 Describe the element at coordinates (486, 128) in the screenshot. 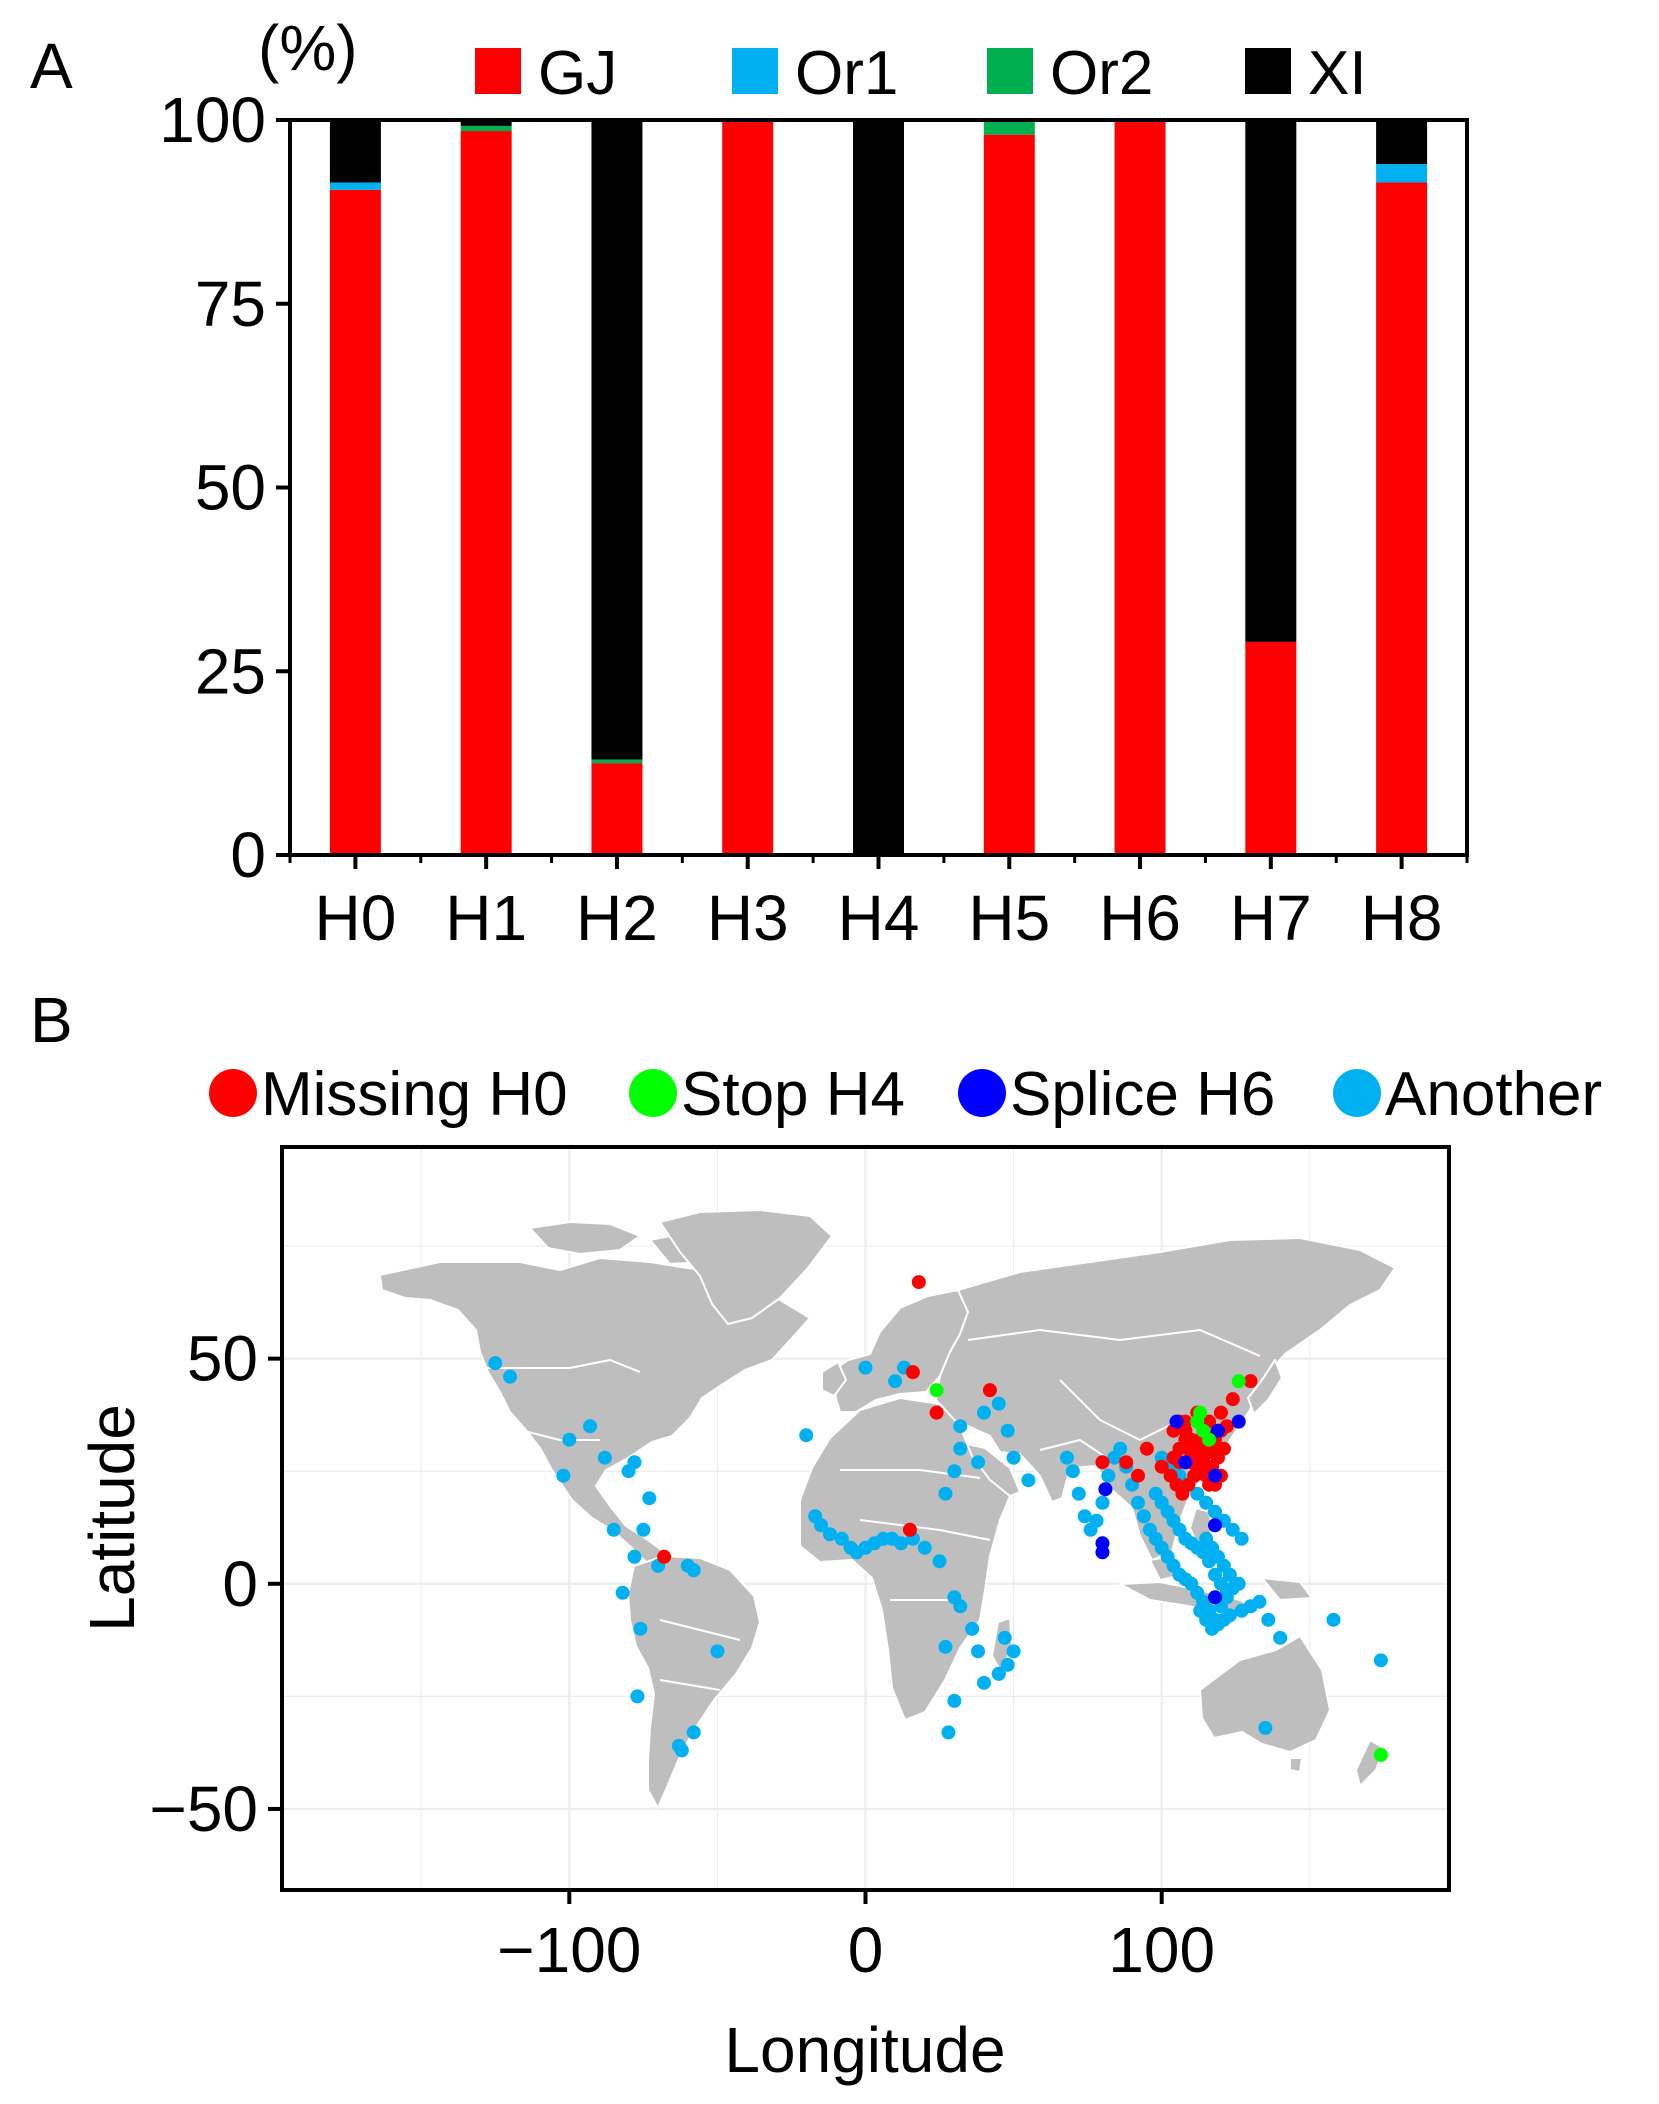

I see `bar-h1-or2` at that location.